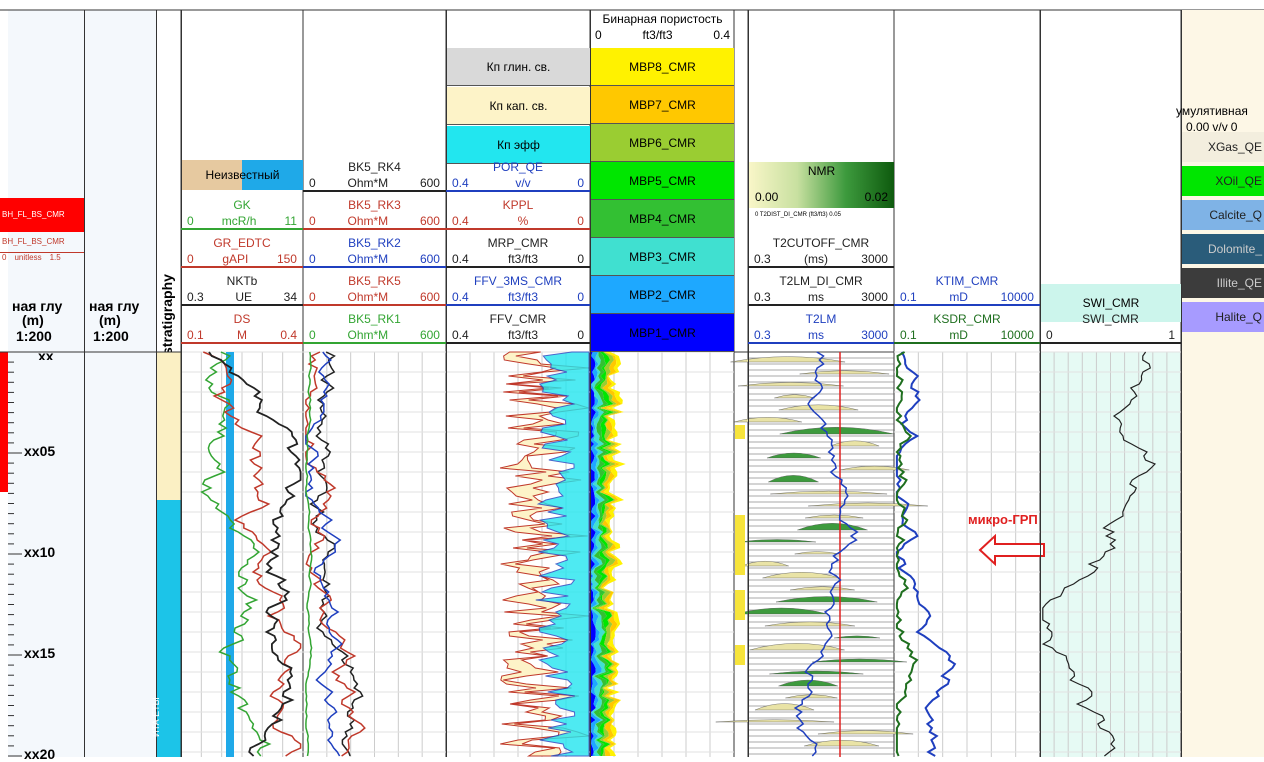 The image size is (1264, 762). What do you see at coordinates (40, 754) in the screenshot?
I see `depth-label-xx20: xx20` at bounding box center [40, 754].